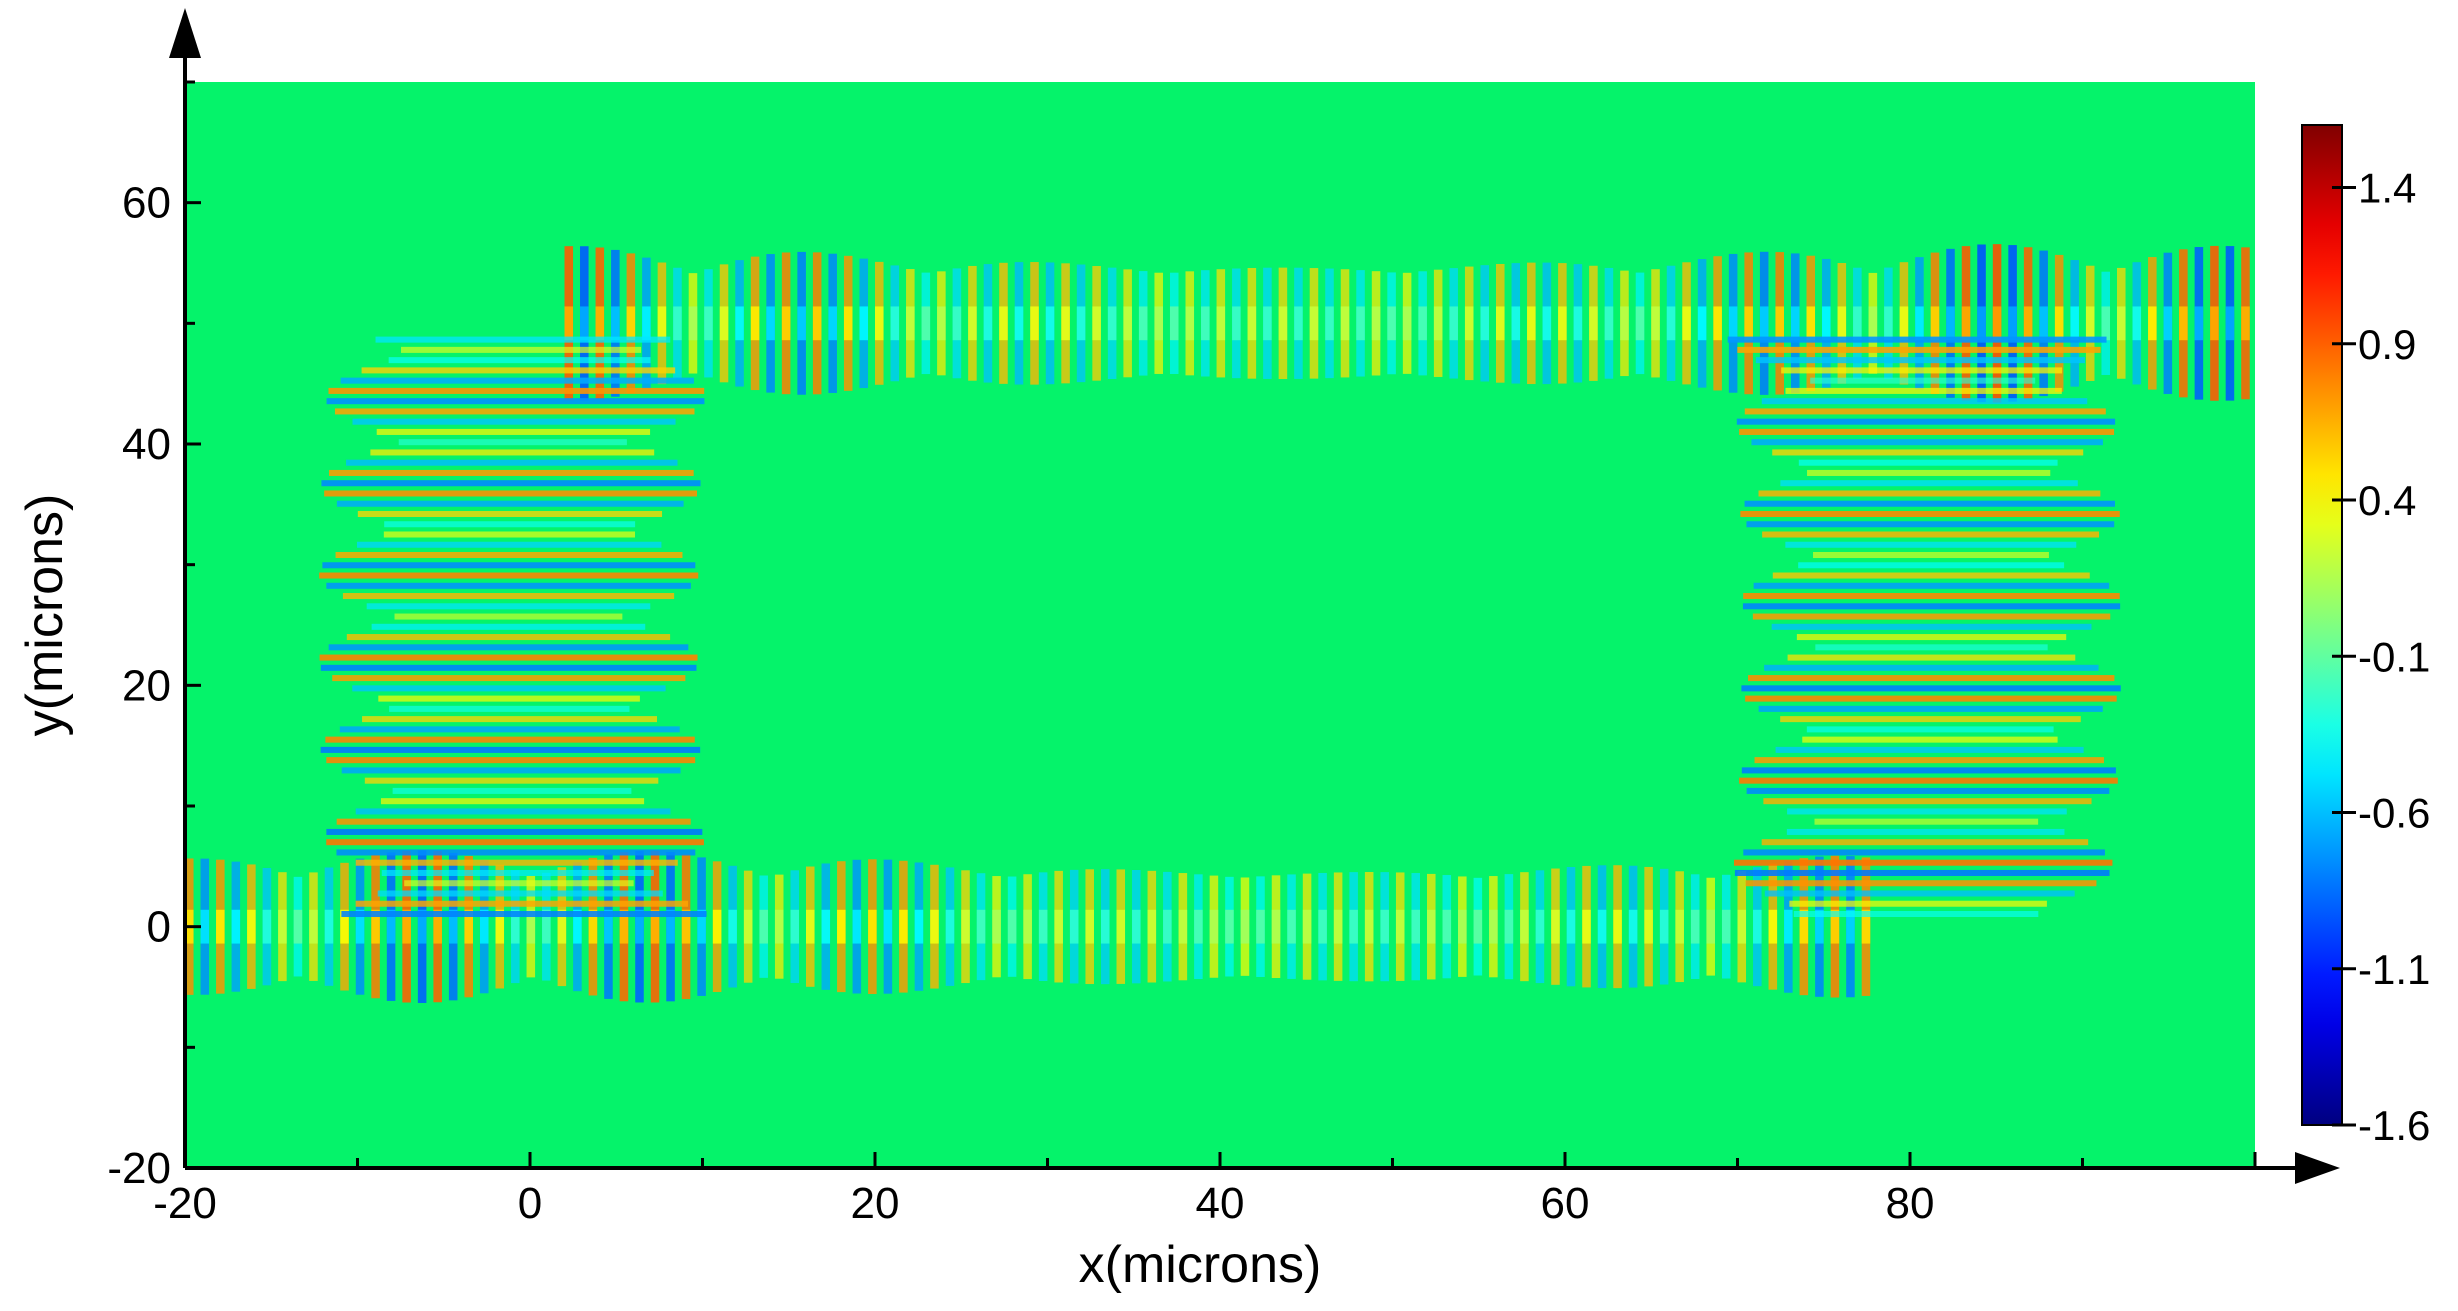 The height and width of the screenshot is (1311, 2458). I want to click on y-tick-label: 0, so click(159, 927).